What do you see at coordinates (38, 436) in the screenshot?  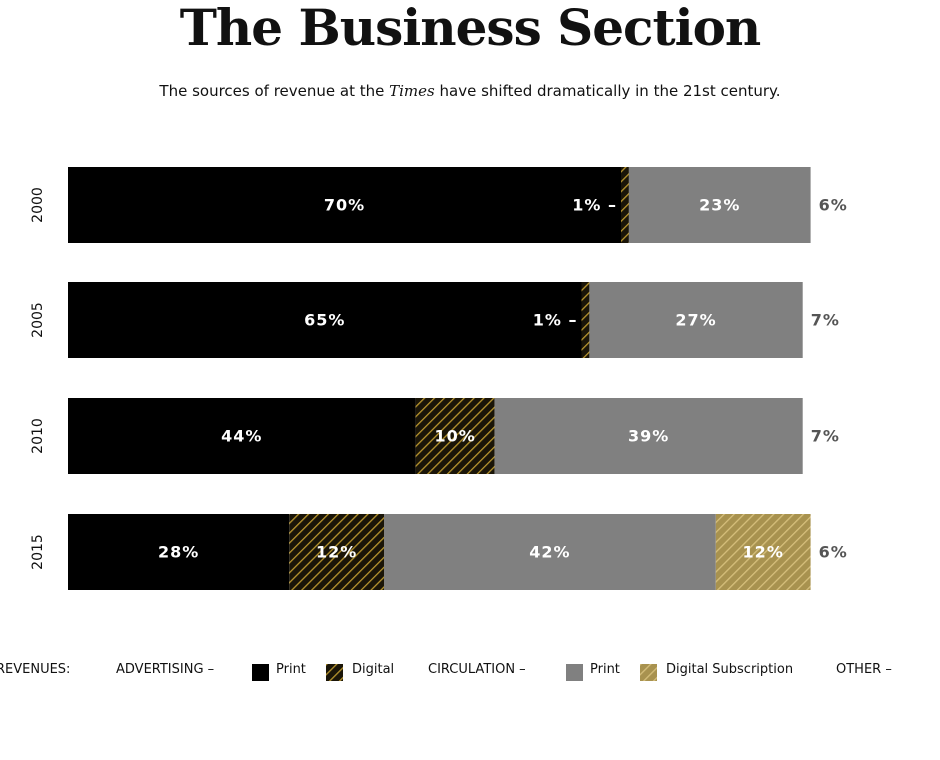 I see `year-label-2010: 2010` at bounding box center [38, 436].